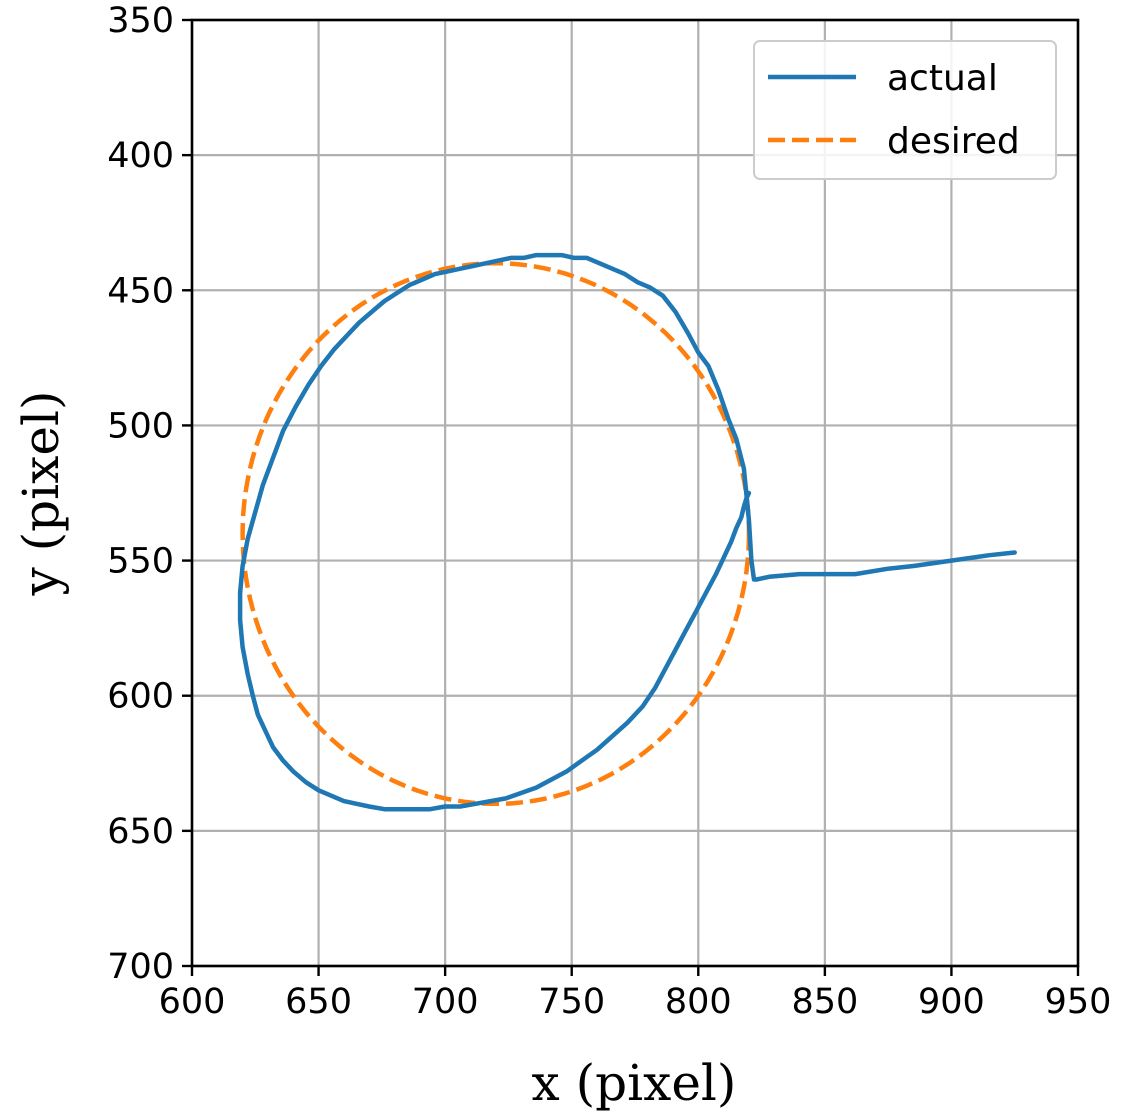  Describe the element at coordinates (698, 1002) in the screenshot. I see `x-tick-label: 800` at that location.